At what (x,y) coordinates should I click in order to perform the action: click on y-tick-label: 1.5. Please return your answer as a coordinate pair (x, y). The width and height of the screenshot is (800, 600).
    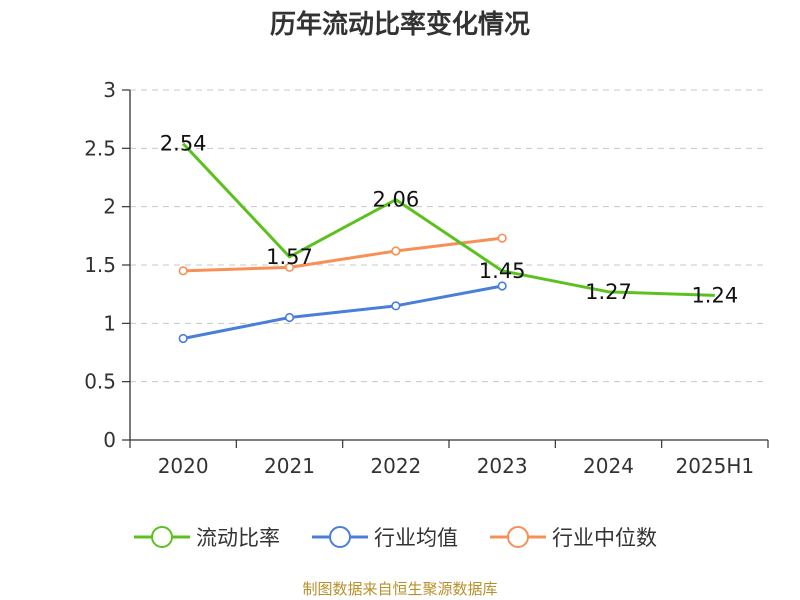
    Looking at the image, I should click on (100, 265).